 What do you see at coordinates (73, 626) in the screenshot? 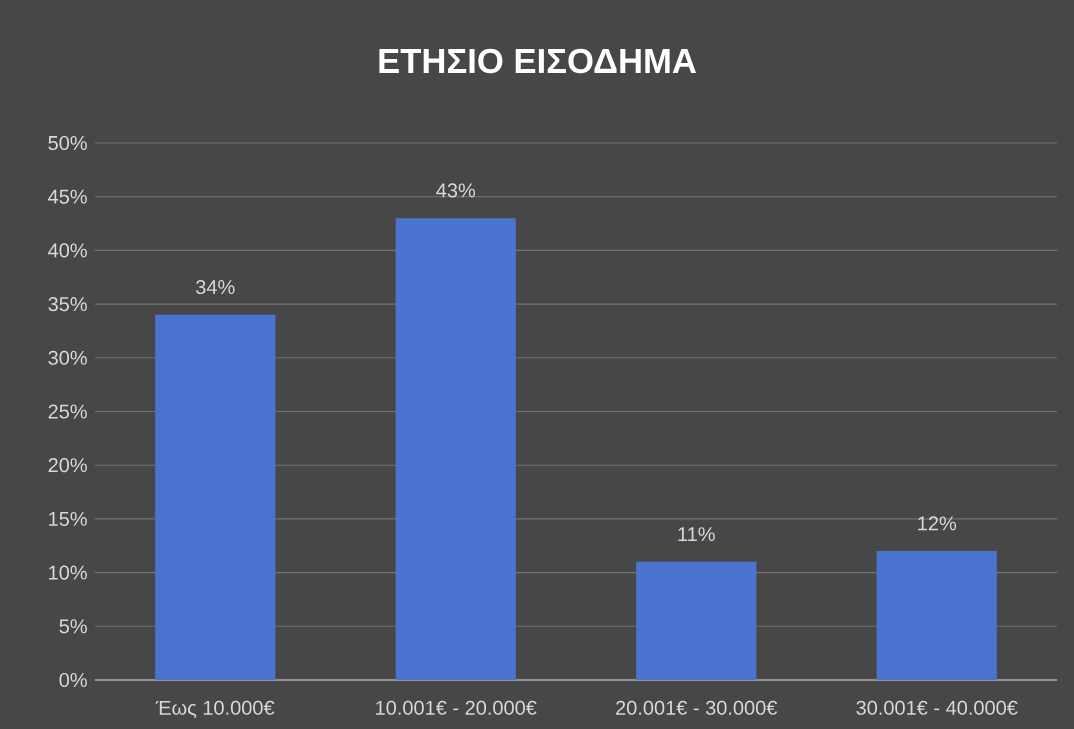
I see `y-tick-label: 5%` at bounding box center [73, 626].